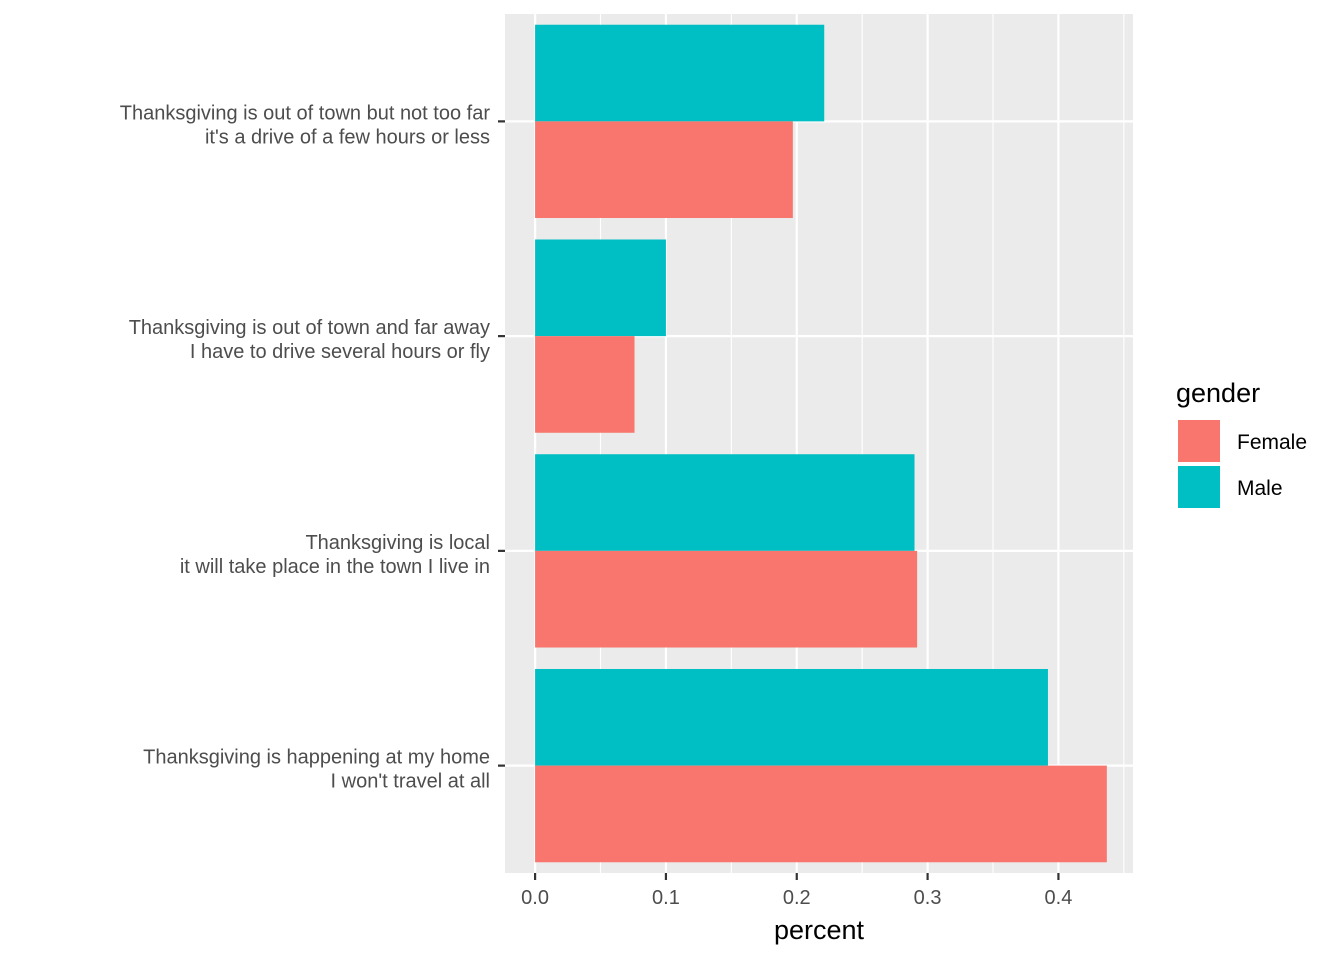 The height and width of the screenshot is (960, 1344). What do you see at coordinates (340, 352) in the screenshot?
I see `y-tick-label-line: I have to drive several hours or fly` at bounding box center [340, 352].